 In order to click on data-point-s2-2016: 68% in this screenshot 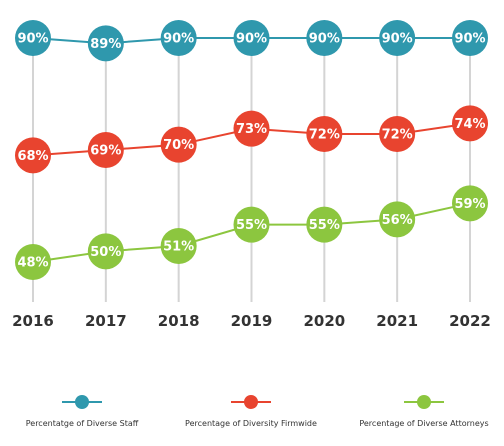, I will do `click(33, 155)`.